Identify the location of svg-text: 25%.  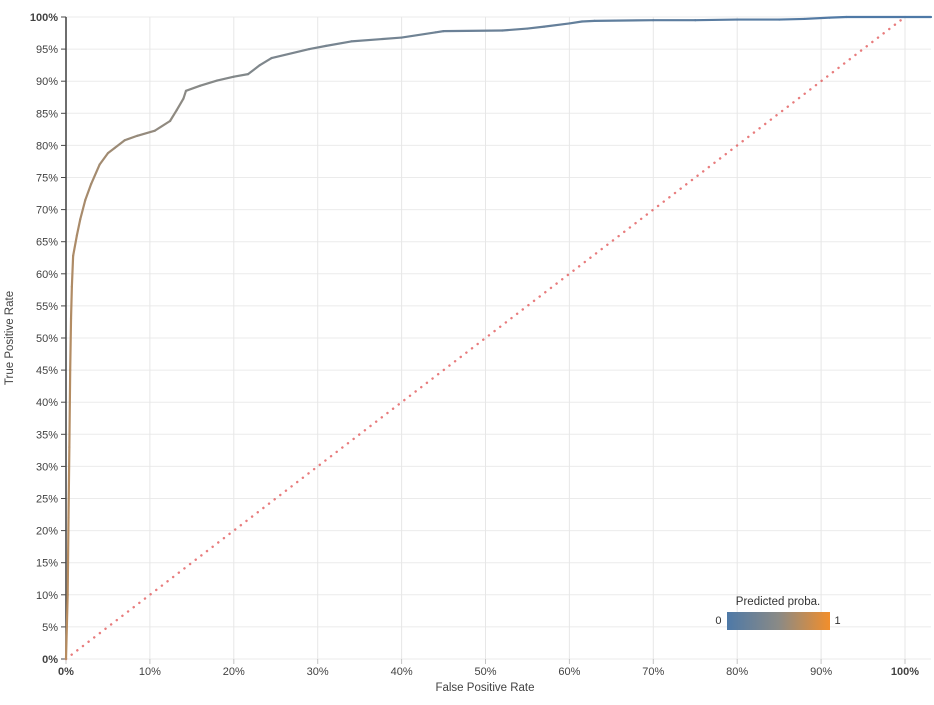
(47, 500).